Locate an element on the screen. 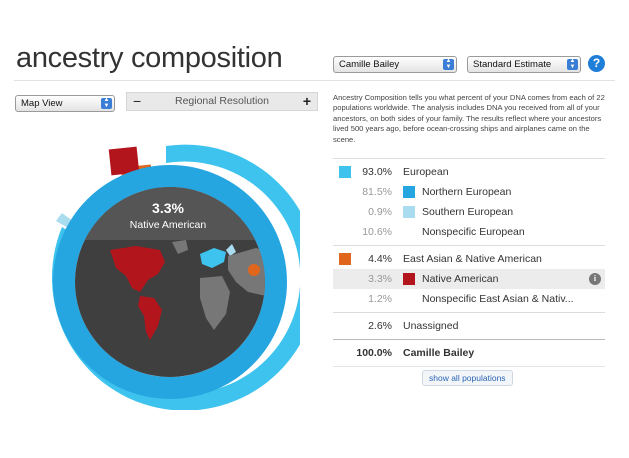 The height and width of the screenshot is (458, 629). row-southern-european: 0.9% Southern European is located at coordinates (469, 212).